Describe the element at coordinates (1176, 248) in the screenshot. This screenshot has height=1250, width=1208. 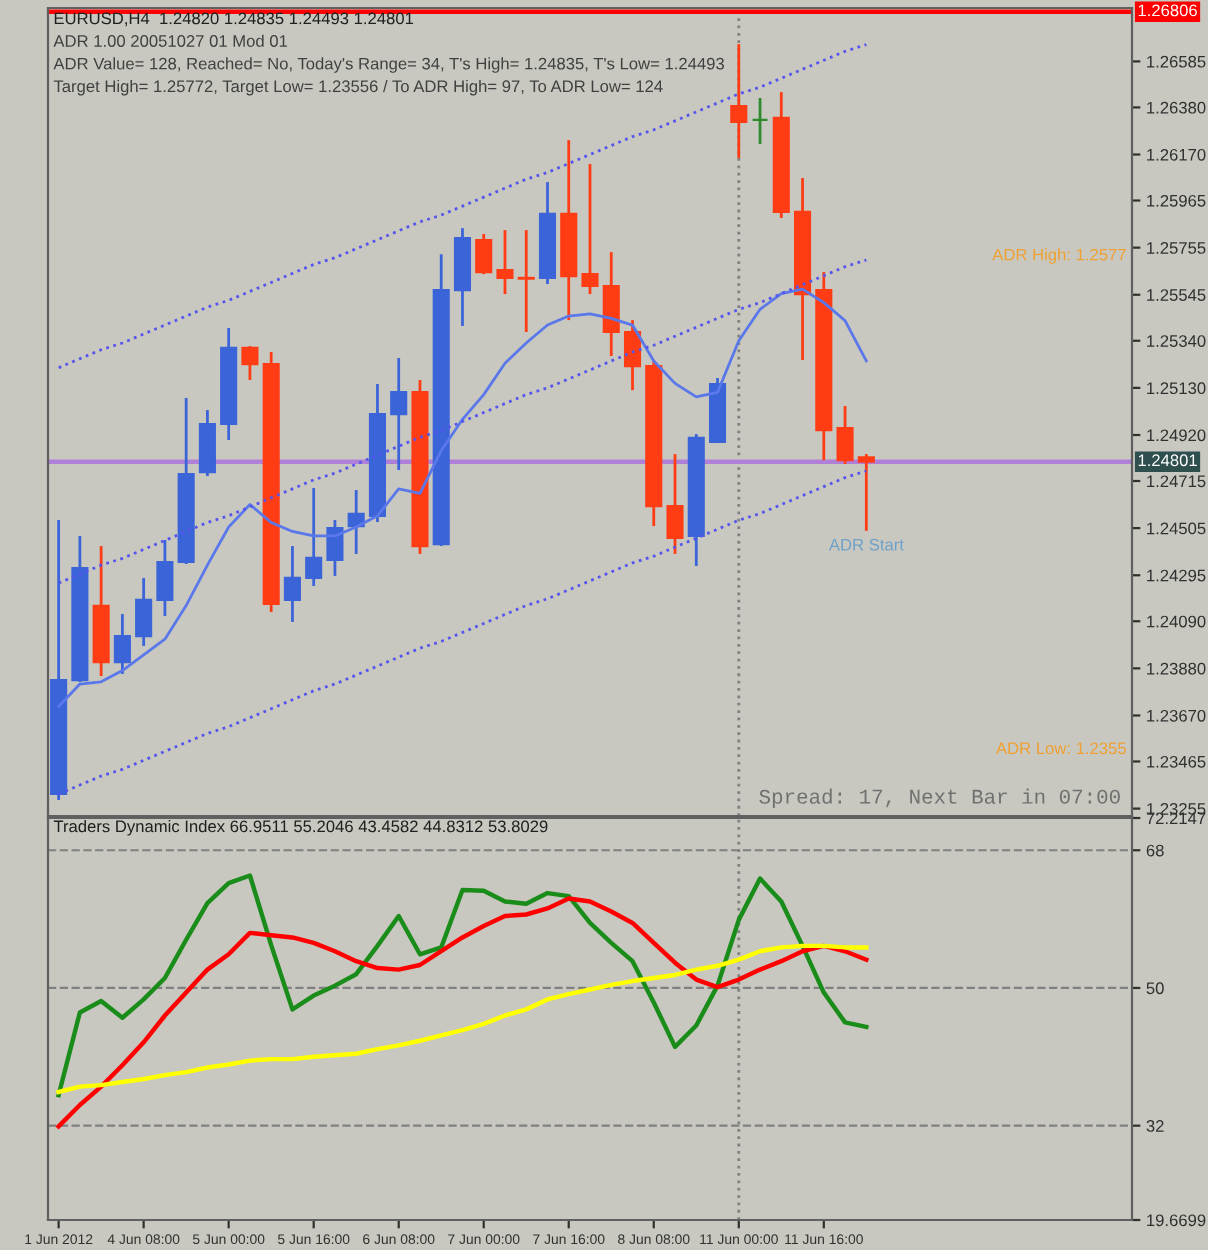
I see `y-tick-label: 1.25755` at that location.